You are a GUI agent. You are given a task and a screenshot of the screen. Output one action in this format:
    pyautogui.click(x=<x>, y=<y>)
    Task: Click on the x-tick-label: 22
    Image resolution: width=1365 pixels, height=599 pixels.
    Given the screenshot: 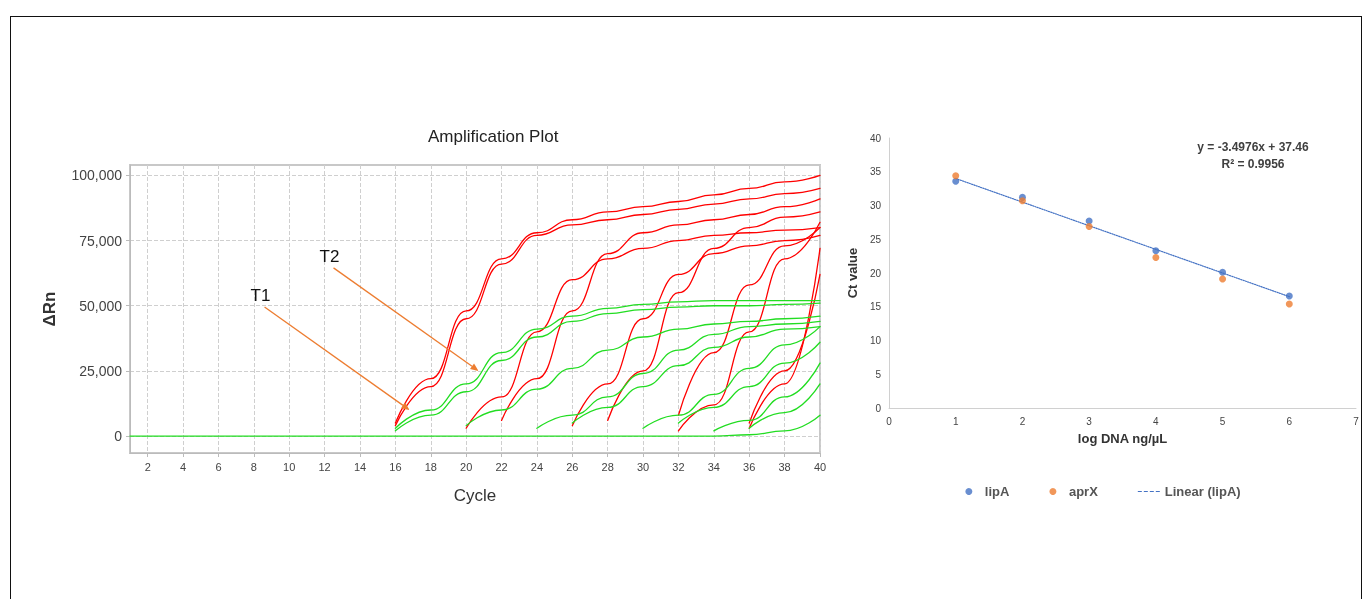 What is the action you would take?
    pyautogui.click(x=501, y=466)
    